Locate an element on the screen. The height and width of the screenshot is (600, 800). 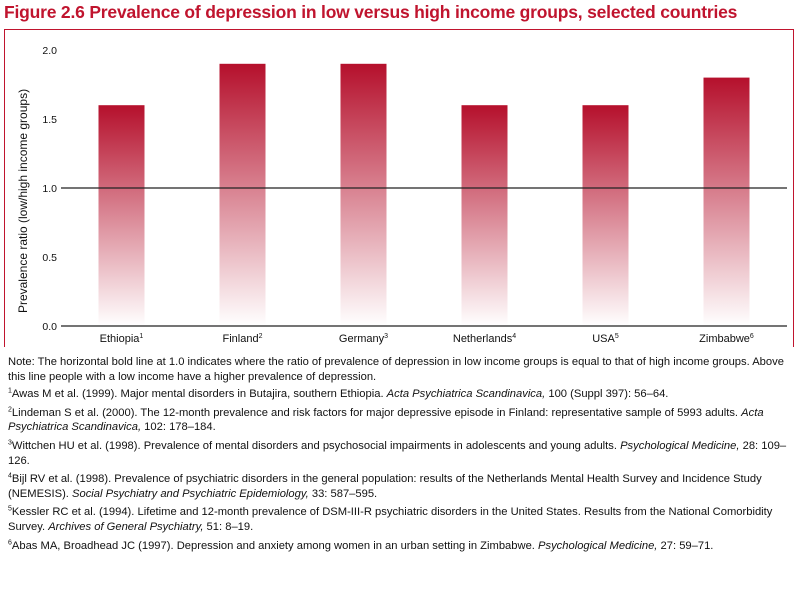
reference-citation: 27: 59–71. is located at coordinates (685, 545).